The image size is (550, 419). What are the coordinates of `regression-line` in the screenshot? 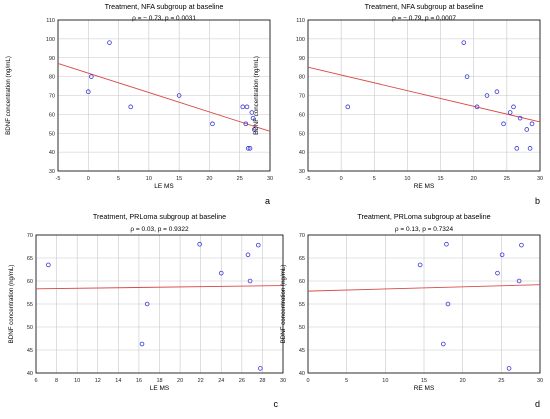 It's located at (164, 97).